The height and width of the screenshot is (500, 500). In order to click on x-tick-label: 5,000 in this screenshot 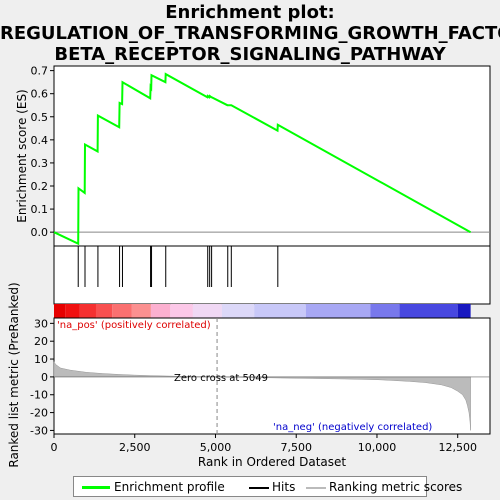, I will do `click(216, 447)`.